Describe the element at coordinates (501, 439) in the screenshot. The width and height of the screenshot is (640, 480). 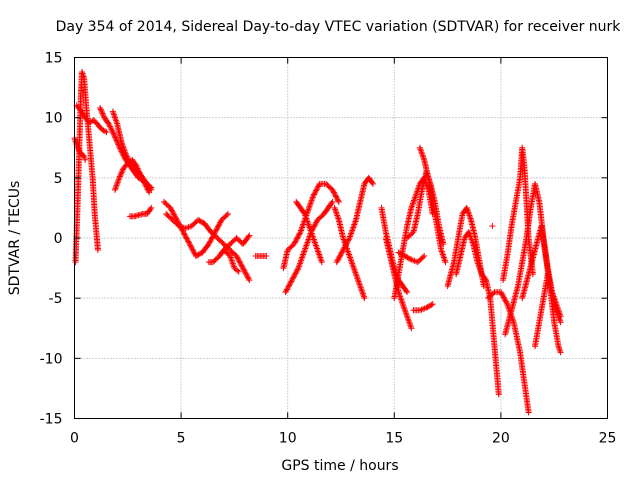
I see `x-tick-label: 20` at that location.